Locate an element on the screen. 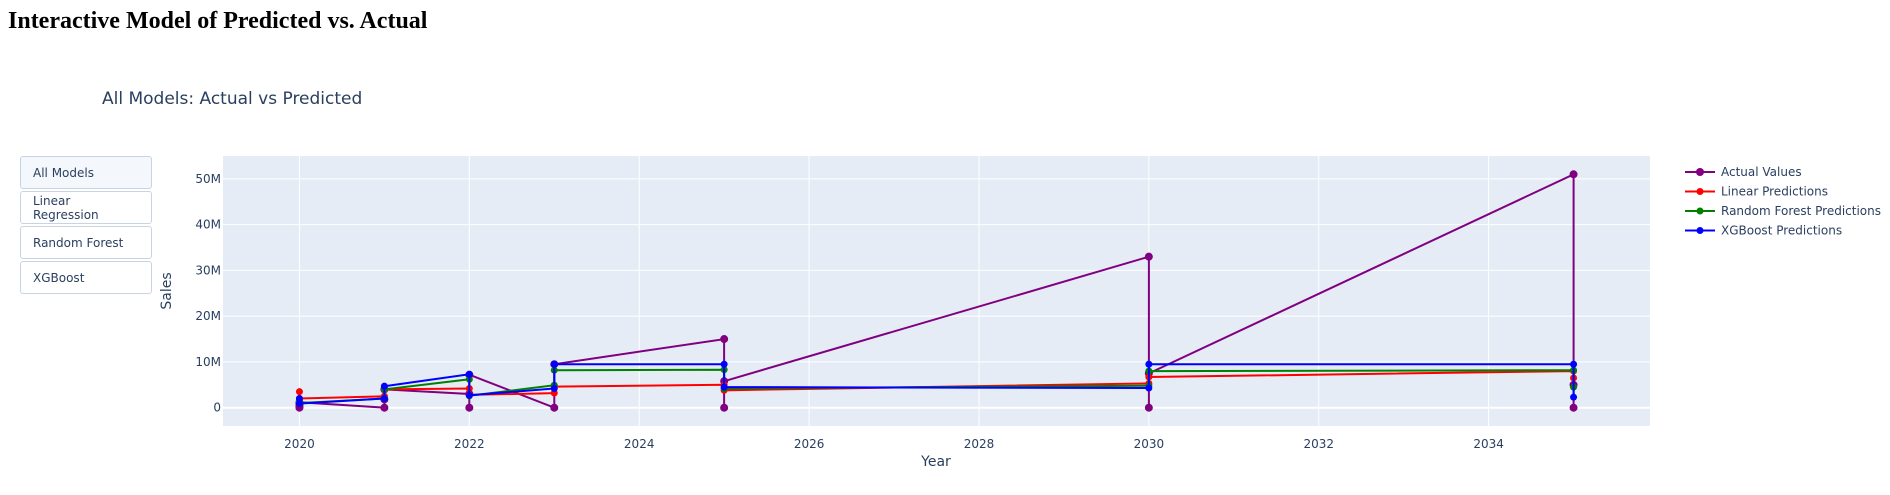 The image size is (1890, 495). legend-label: Actual Values is located at coordinates (1761, 172).